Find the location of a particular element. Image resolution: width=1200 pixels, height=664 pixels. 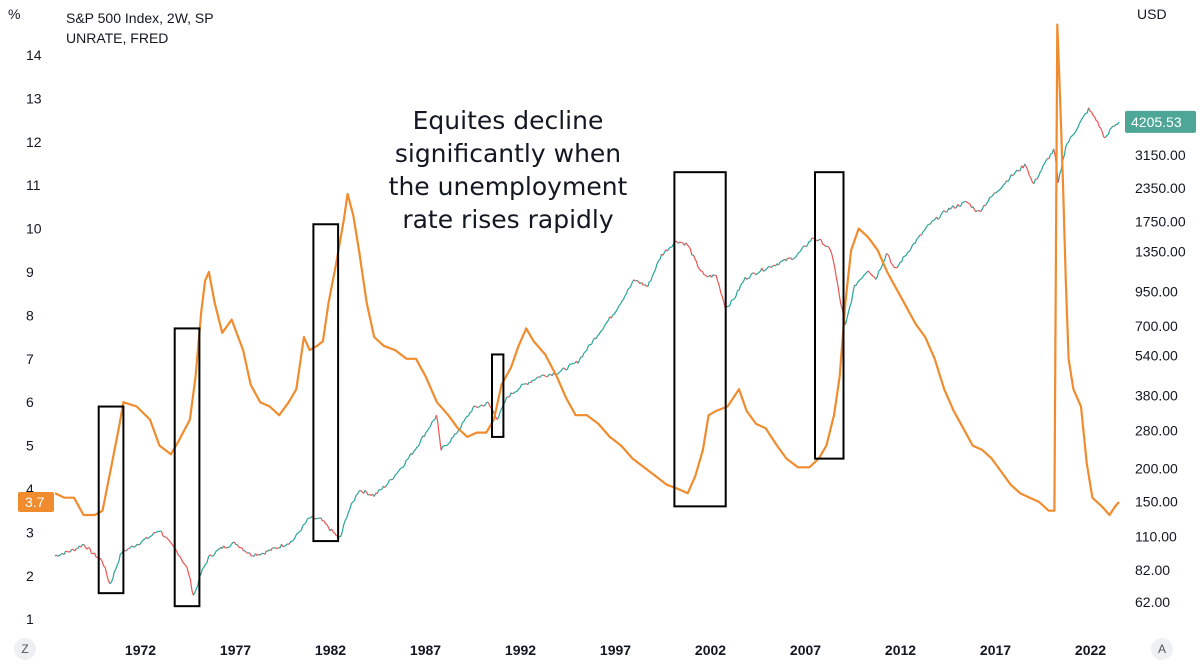

left-tick-label: 12 is located at coordinates (34, 142).